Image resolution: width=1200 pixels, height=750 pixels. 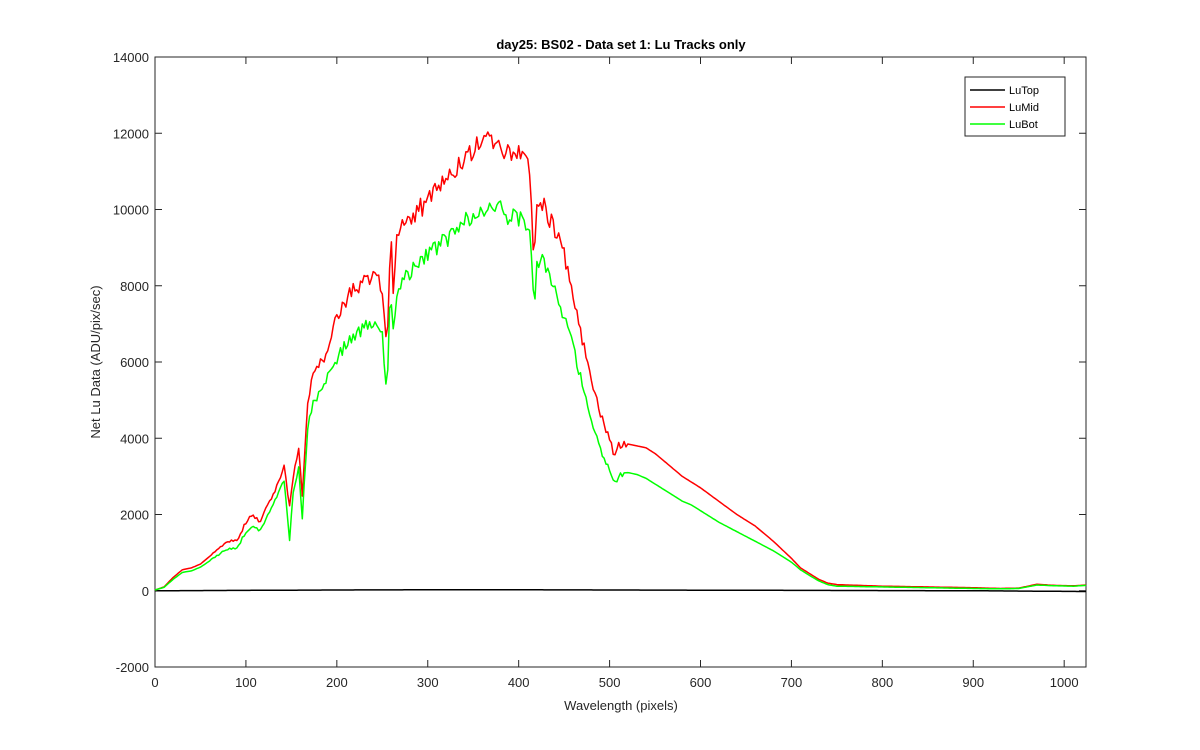 I want to click on x-tick-label: 800, so click(x=882, y=682).